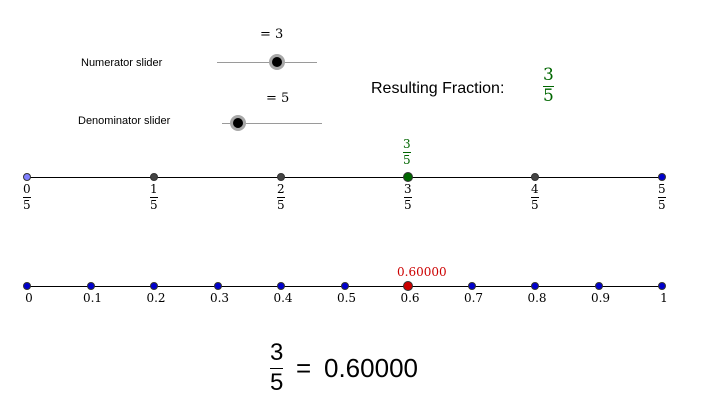 Image resolution: width=703 pixels, height=412 pixels. Describe the element at coordinates (346, 298) in the screenshot. I see `decimal-tick-label: 0.5` at that location.